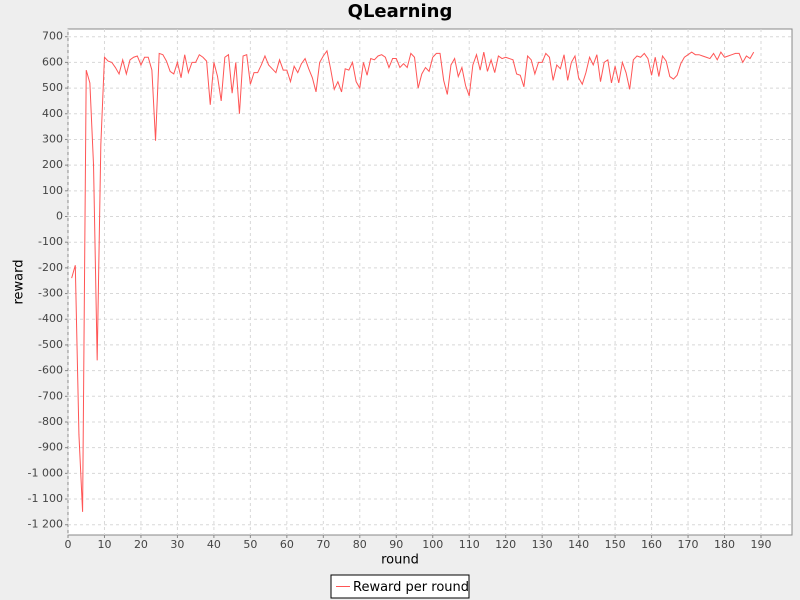  What do you see at coordinates (52, 138) in the screenshot?
I see `y-tick-label: 300` at bounding box center [52, 138].